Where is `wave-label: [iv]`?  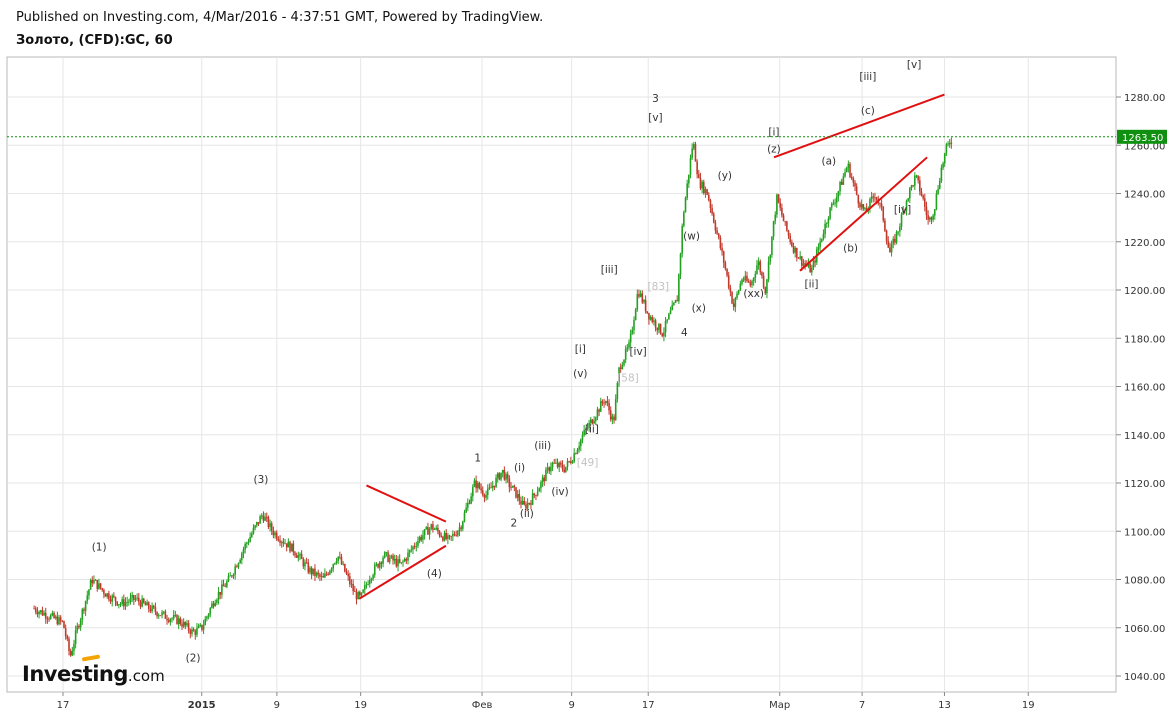 wave-label: [iv] is located at coordinates (902, 210).